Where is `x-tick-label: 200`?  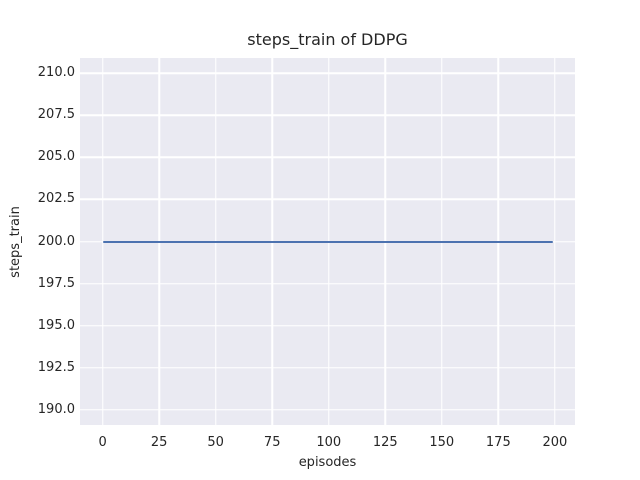 x-tick-label: 200 is located at coordinates (555, 442).